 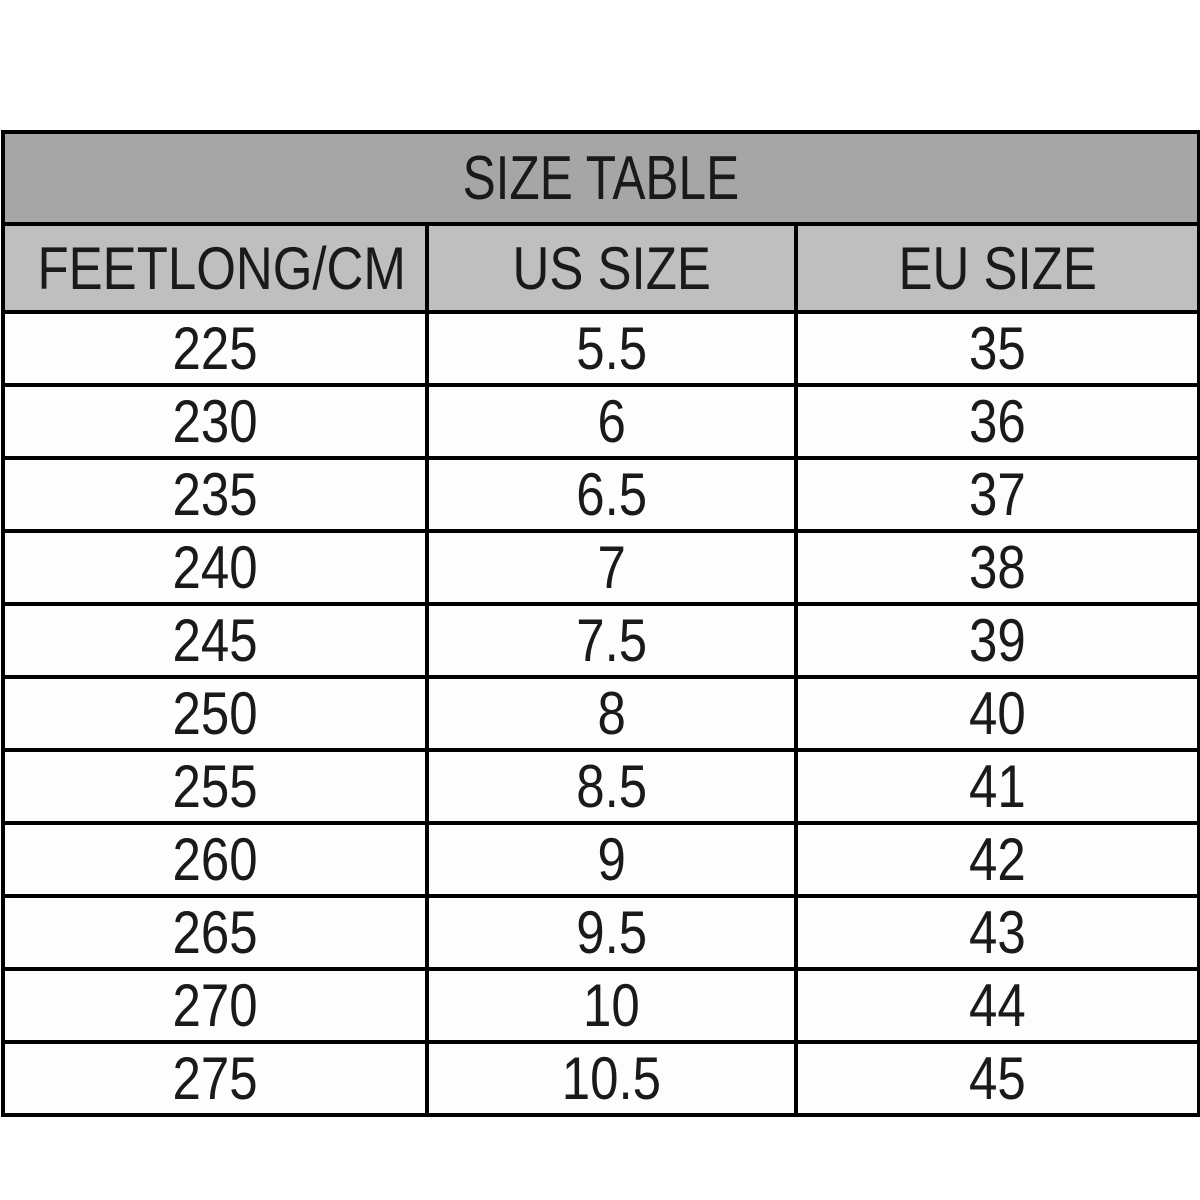 I want to click on table-cell: 7.5, so click(x=611, y=640).